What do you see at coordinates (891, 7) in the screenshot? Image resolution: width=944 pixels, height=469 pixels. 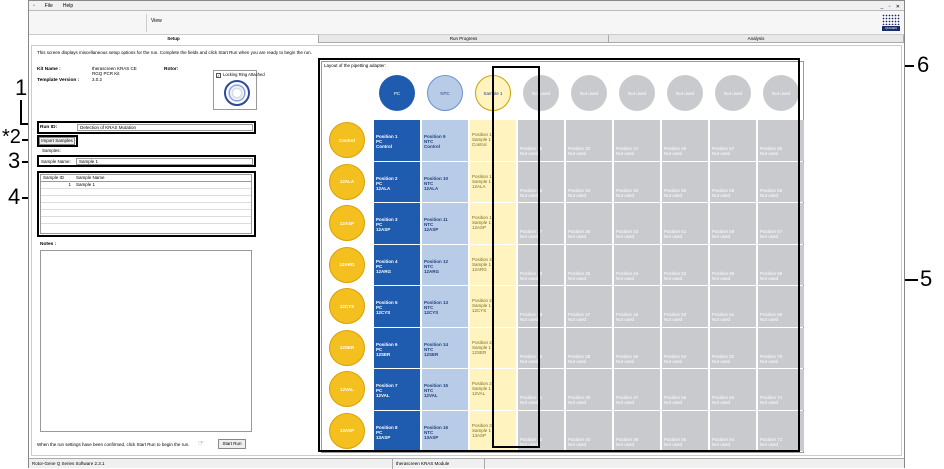 I see `window-controls: _ ▫ ✕` at bounding box center [891, 7].